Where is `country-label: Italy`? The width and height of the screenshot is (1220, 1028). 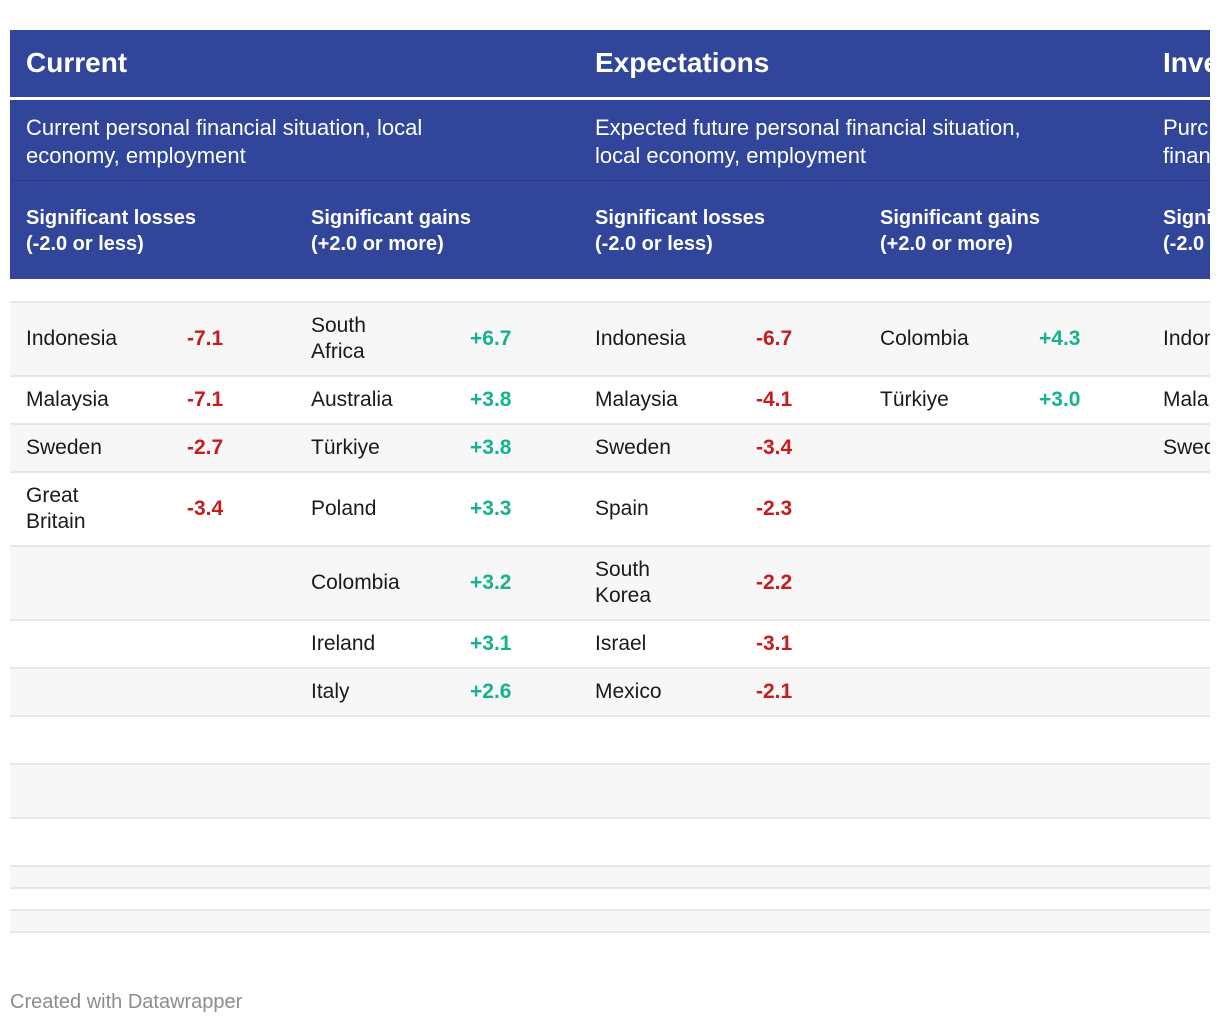 country-label: Italy is located at coordinates (330, 692).